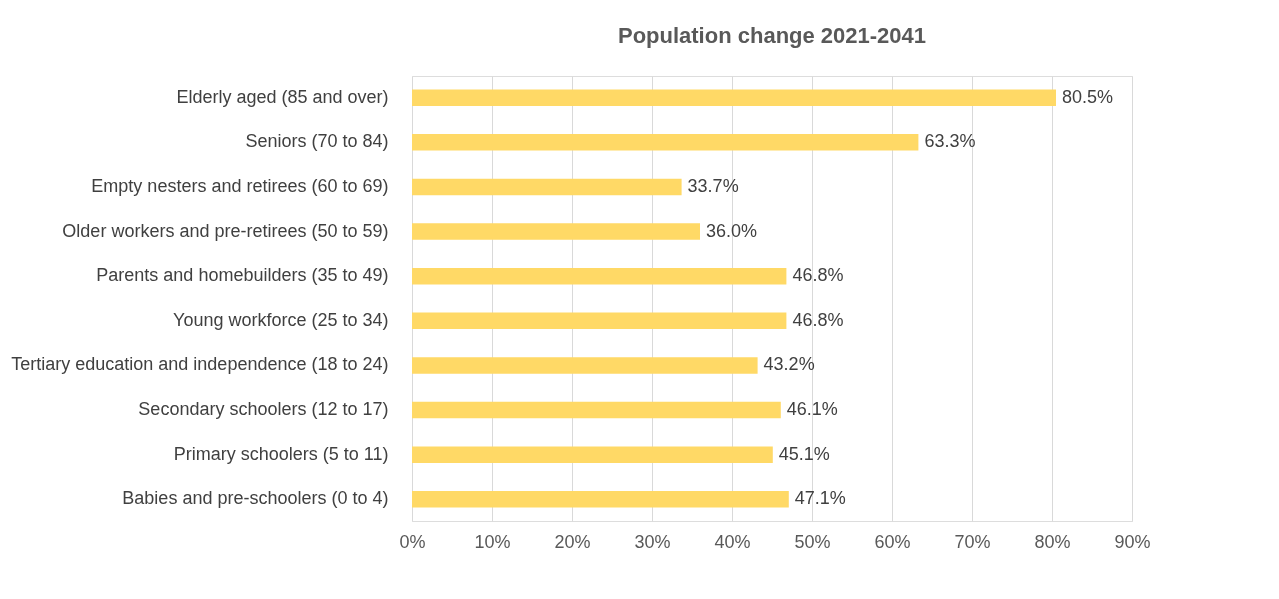  What do you see at coordinates (732, 230) in the screenshot?
I see `data-label: 36.0%` at bounding box center [732, 230].